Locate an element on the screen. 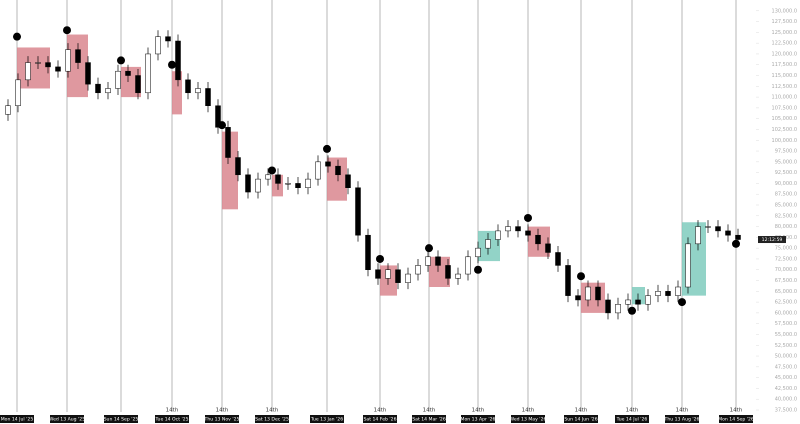 The width and height of the screenshot is (800, 424). date-label: Tue 13 Jan '26 is located at coordinates (326, 420).